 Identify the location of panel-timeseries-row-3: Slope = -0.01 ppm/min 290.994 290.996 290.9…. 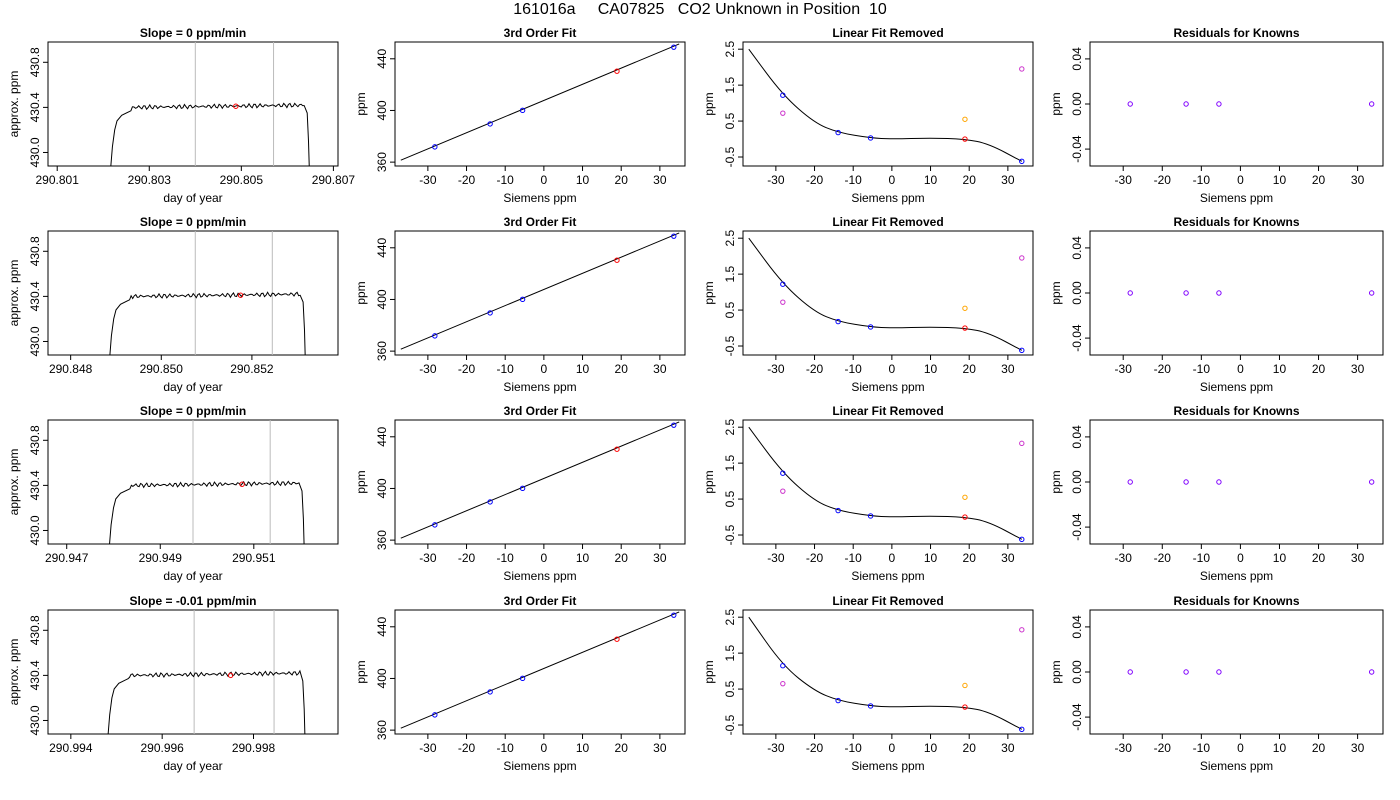
(173, 683).